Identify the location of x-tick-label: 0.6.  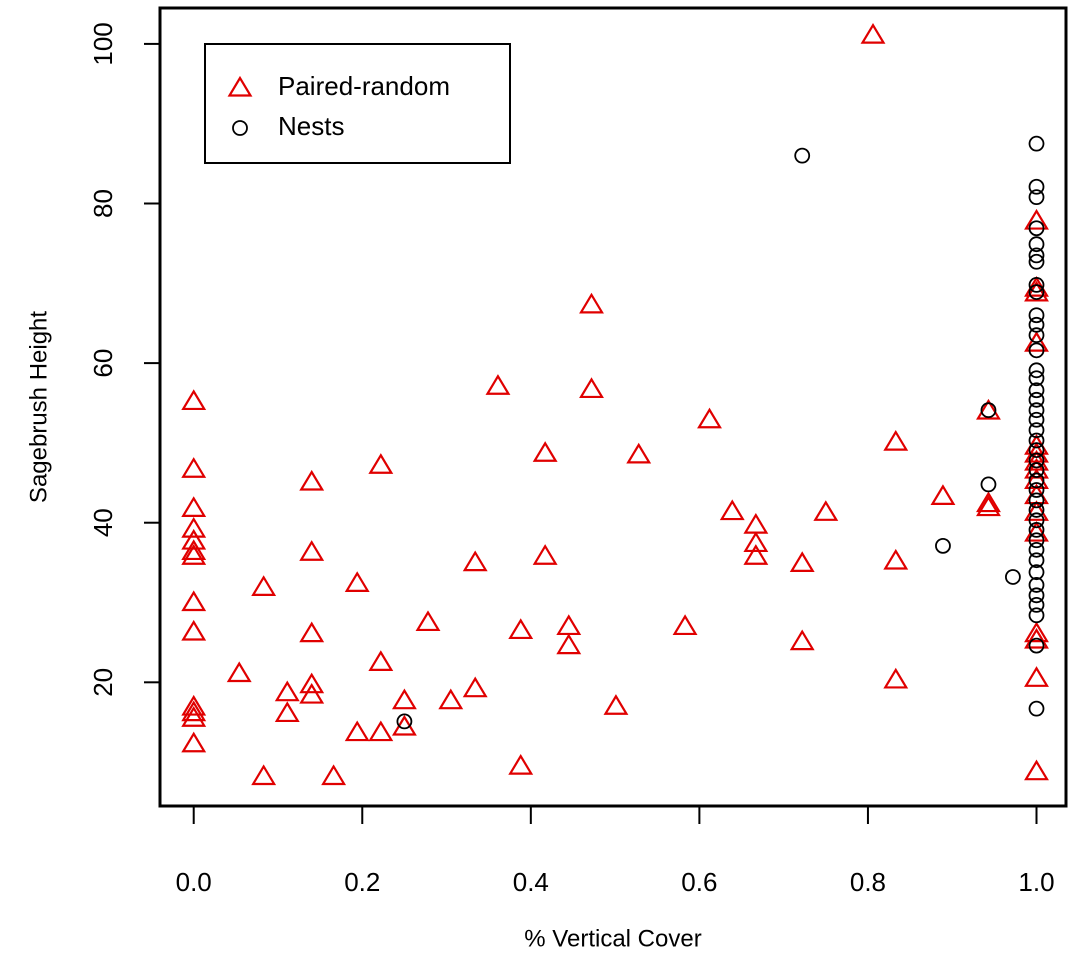
(699, 882).